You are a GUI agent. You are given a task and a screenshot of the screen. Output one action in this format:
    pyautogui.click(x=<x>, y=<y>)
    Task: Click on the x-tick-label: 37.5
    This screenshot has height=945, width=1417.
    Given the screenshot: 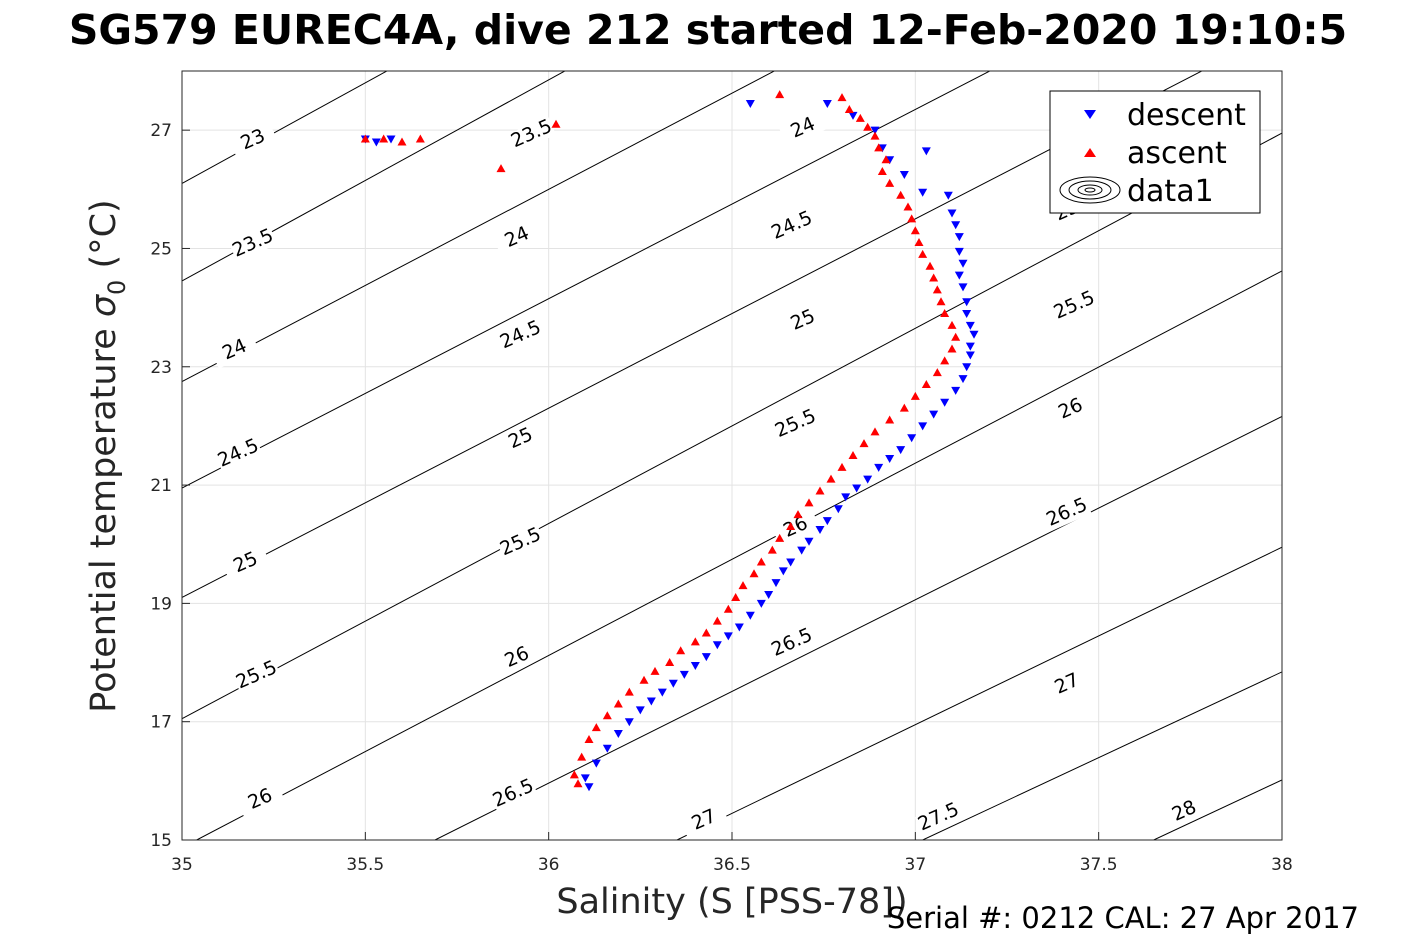 What is the action you would take?
    pyautogui.click(x=1099, y=865)
    